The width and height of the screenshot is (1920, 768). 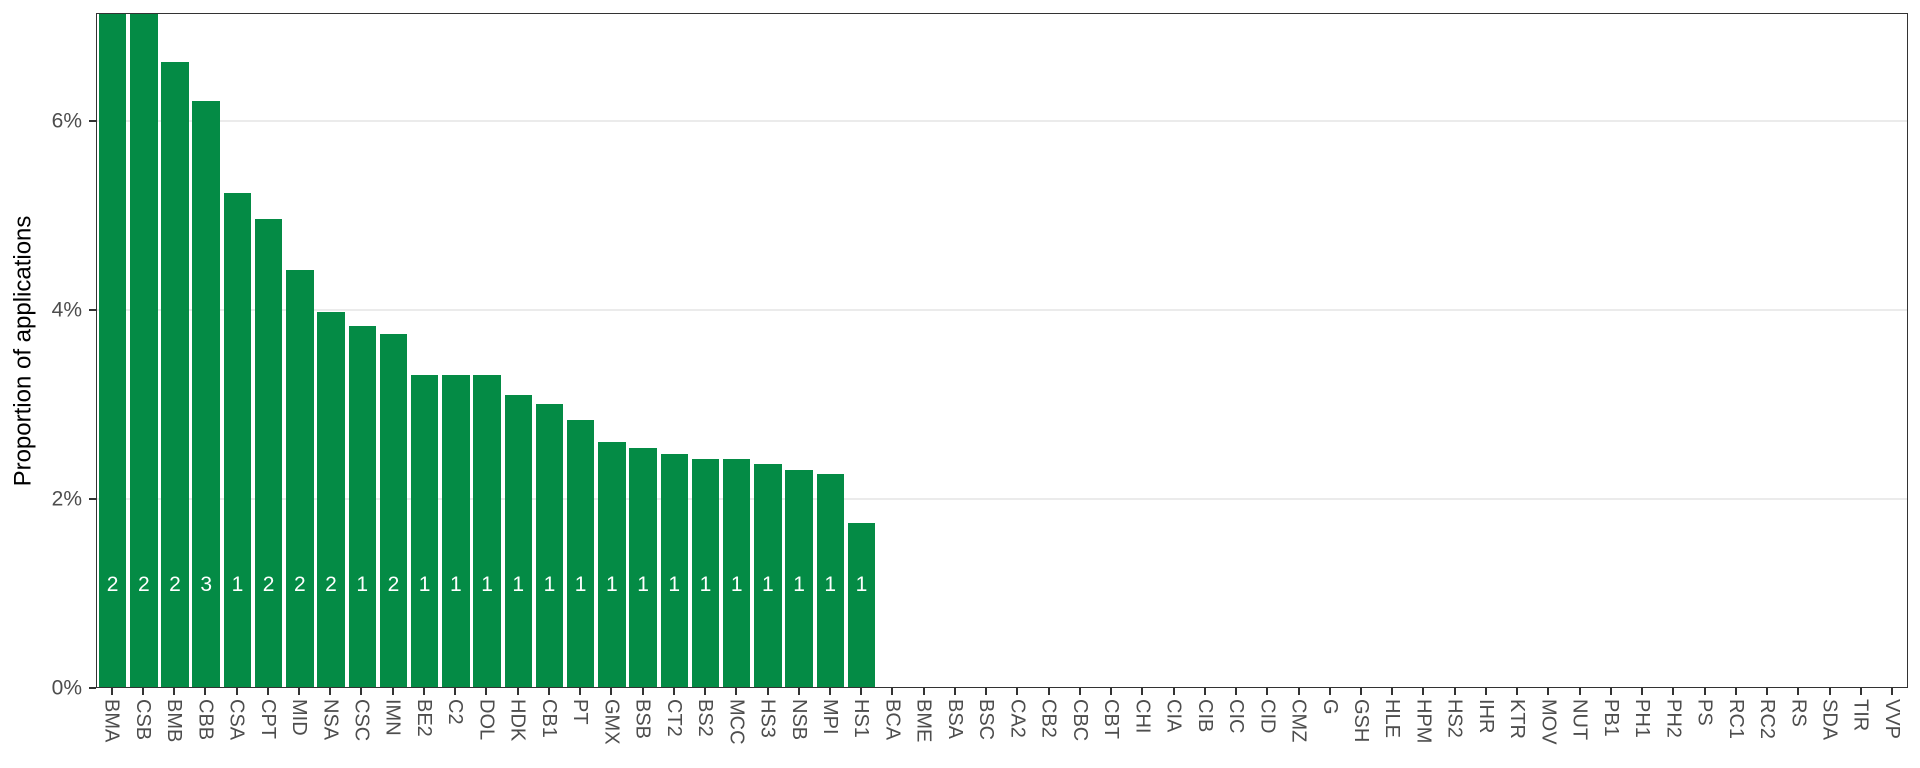 What do you see at coordinates (517, 728) in the screenshot?
I see `x-tick-slot: HDK` at bounding box center [517, 728].